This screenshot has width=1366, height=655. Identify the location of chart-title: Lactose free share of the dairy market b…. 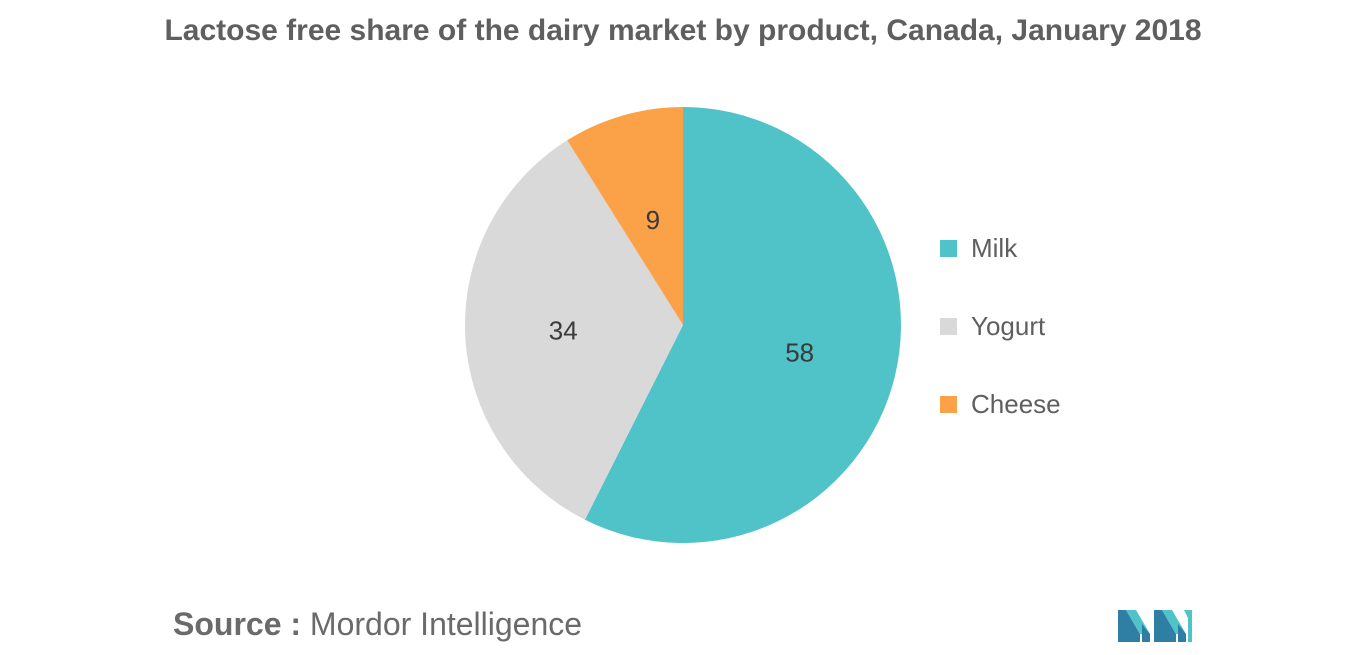
(683, 30).